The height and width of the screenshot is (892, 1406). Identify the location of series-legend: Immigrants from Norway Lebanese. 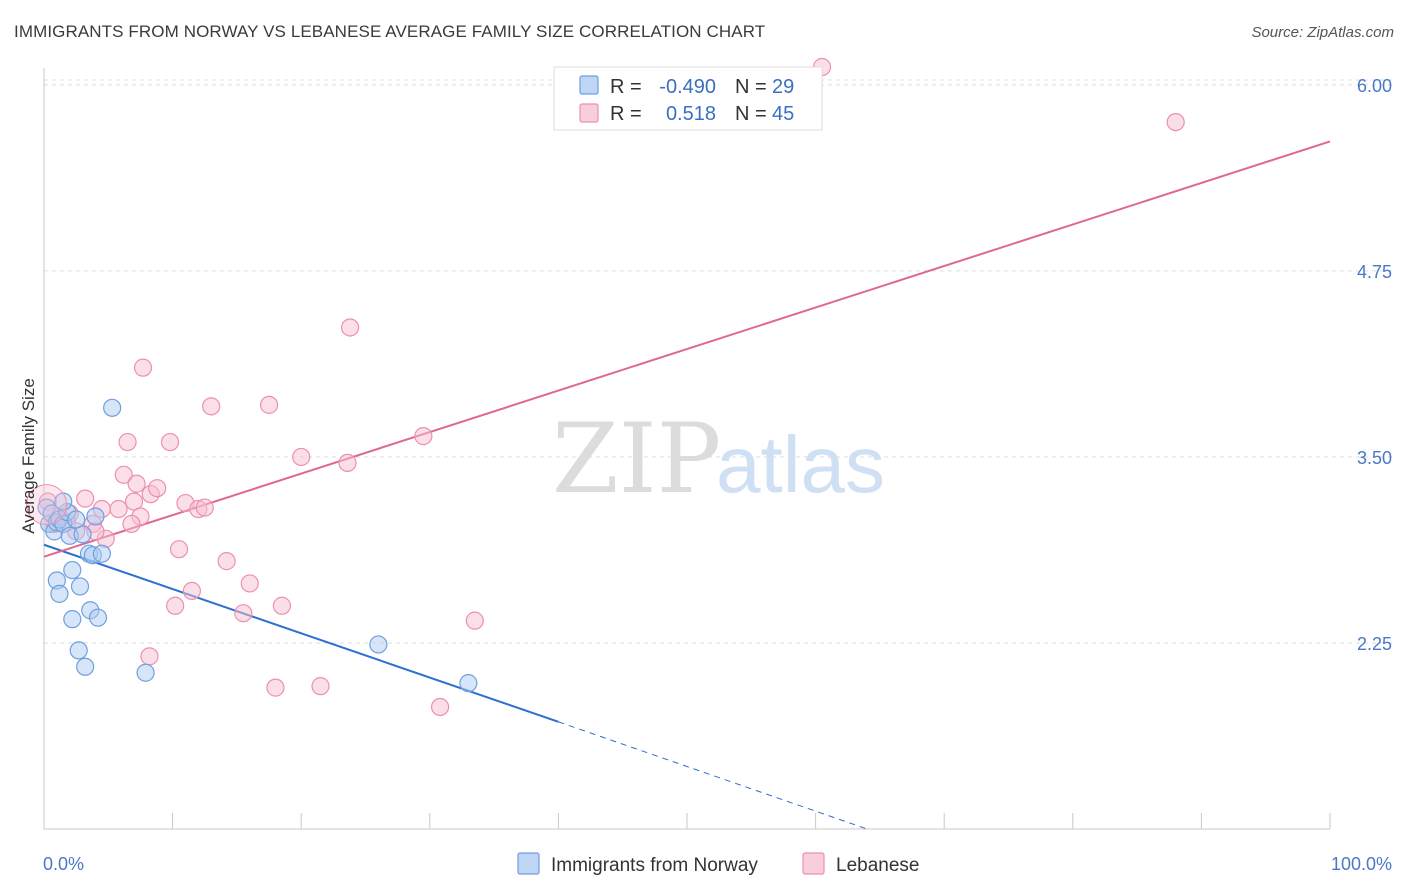
(718, 864).